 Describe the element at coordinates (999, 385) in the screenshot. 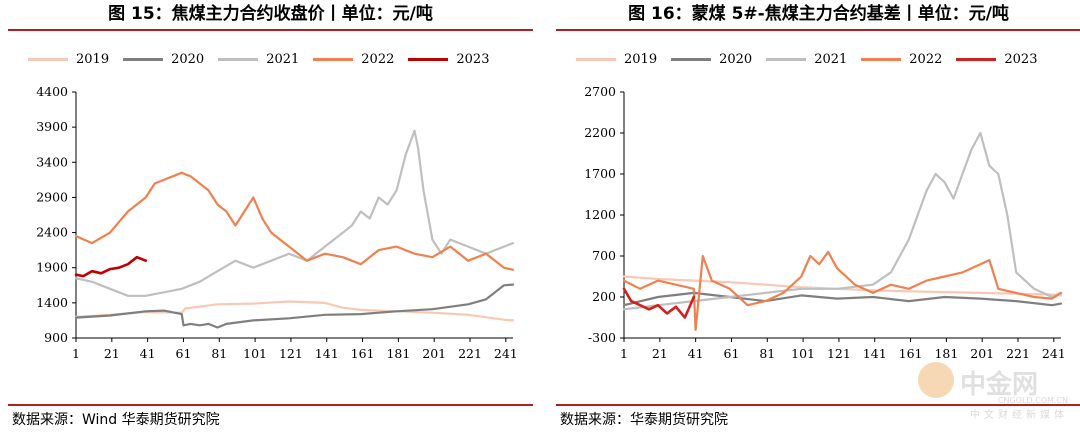

I see `watermark-name: 中金网` at that location.